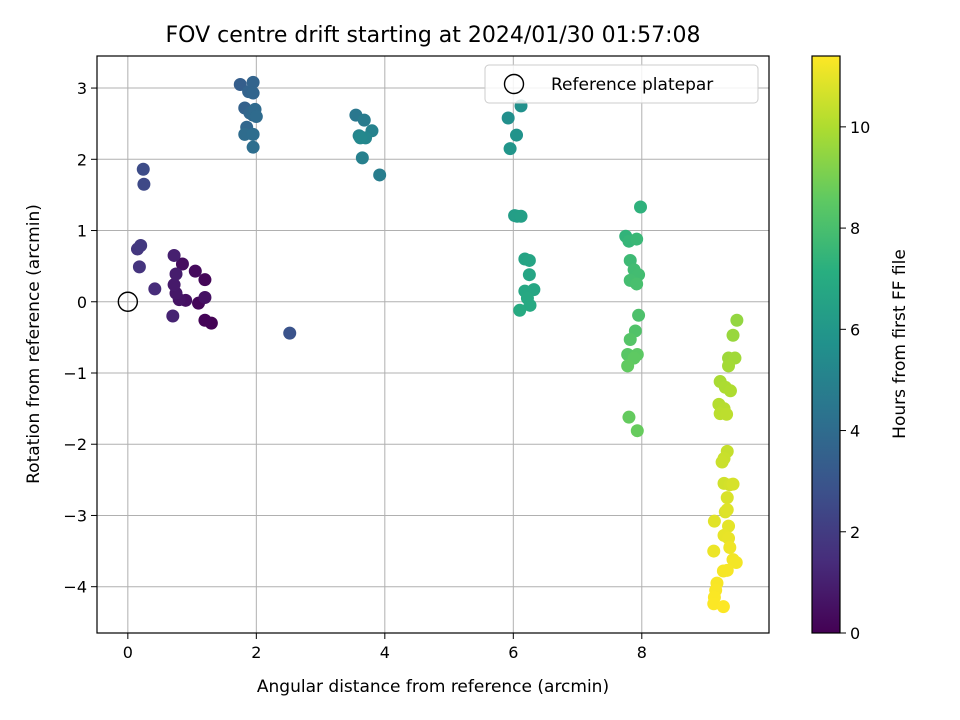  Describe the element at coordinates (632, 85) in the screenshot. I see `legend-entry-reference-platepar: Reference platepar` at that location.